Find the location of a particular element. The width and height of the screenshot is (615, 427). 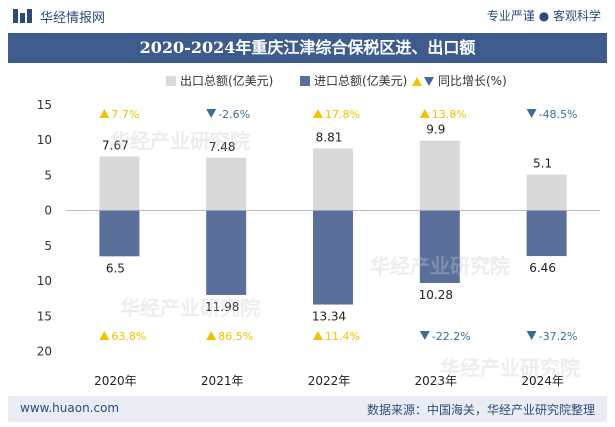

site-name: 华经情报网 is located at coordinates (73, 18).